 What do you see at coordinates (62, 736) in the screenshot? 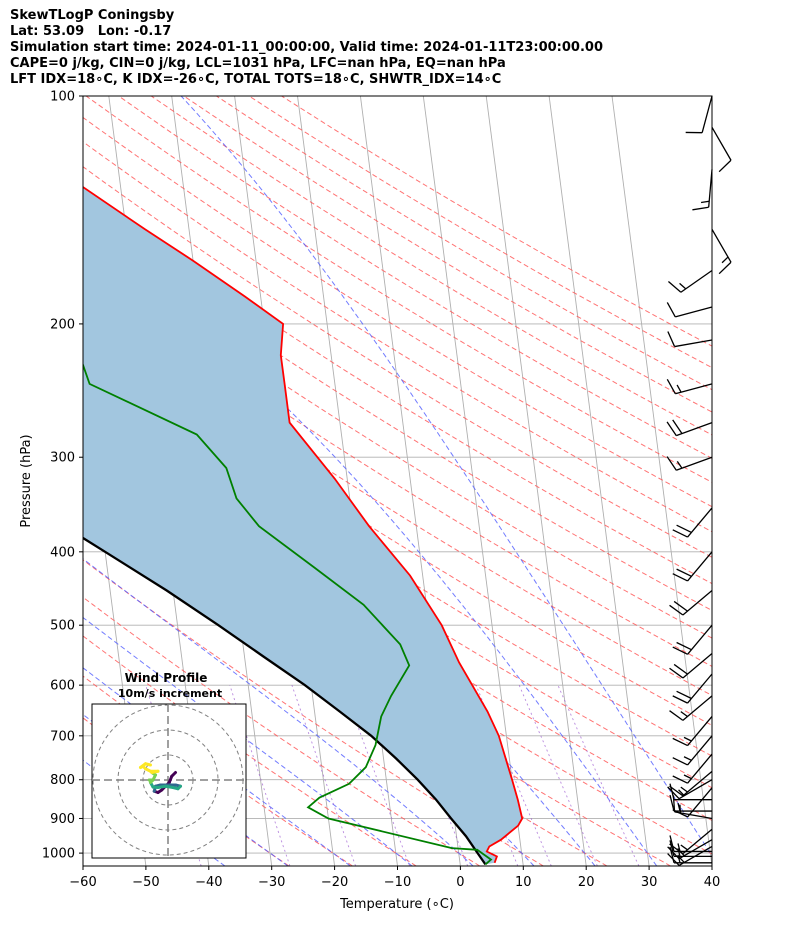
I see `y-tick-label: 700` at bounding box center [62, 736].